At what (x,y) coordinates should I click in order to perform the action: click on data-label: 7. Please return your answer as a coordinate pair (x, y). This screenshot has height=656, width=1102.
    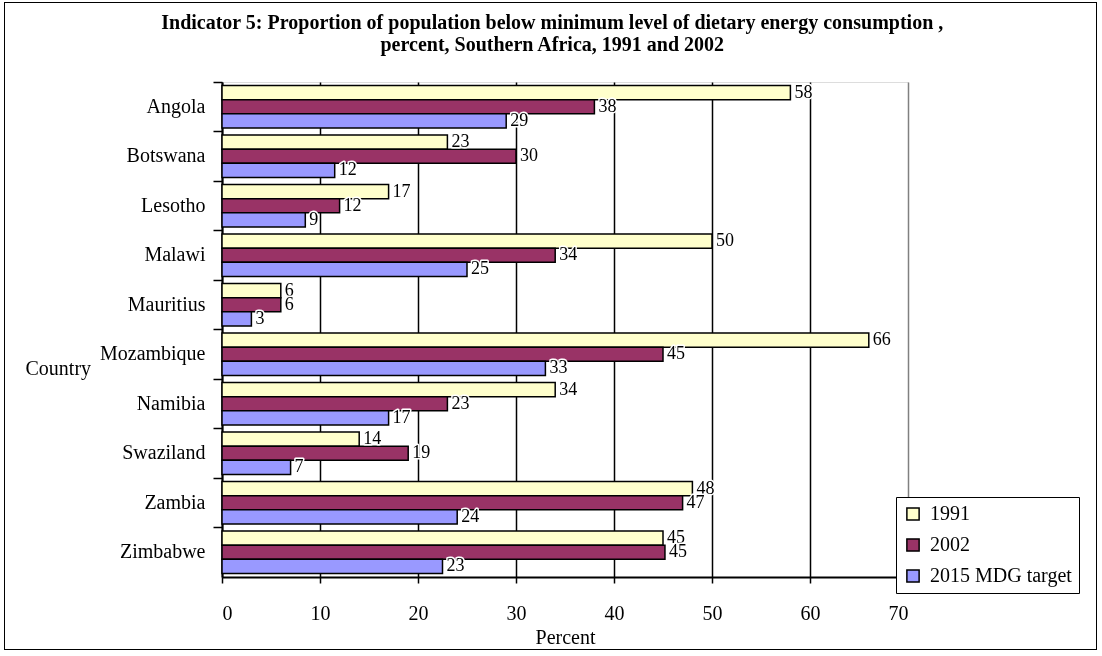
    Looking at the image, I should click on (299, 466).